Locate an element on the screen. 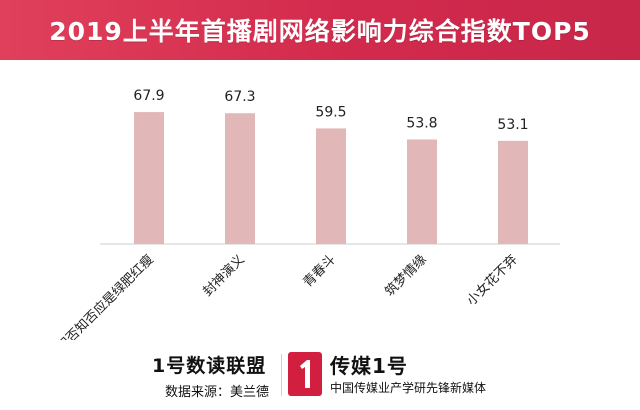 This screenshot has height=410, width=640. x-tick-label: 青春斗 is located at coordinates (320, 271).